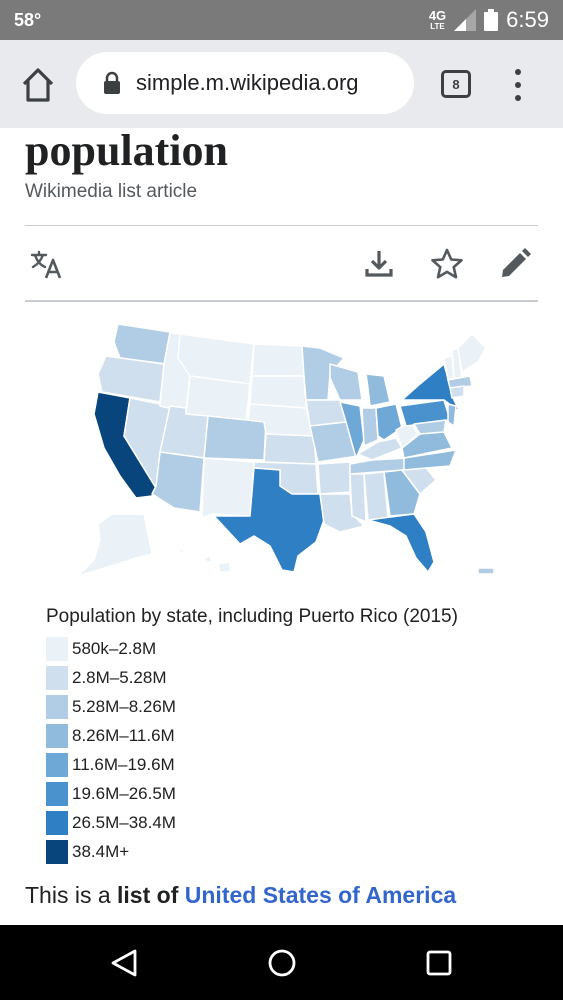 The width and height of the screenshot is (563, 1000). What do you see at coordinates (320, 895) in the screenshot?
I see `link-united-states: United States of America` at bounding box center [320, 895].